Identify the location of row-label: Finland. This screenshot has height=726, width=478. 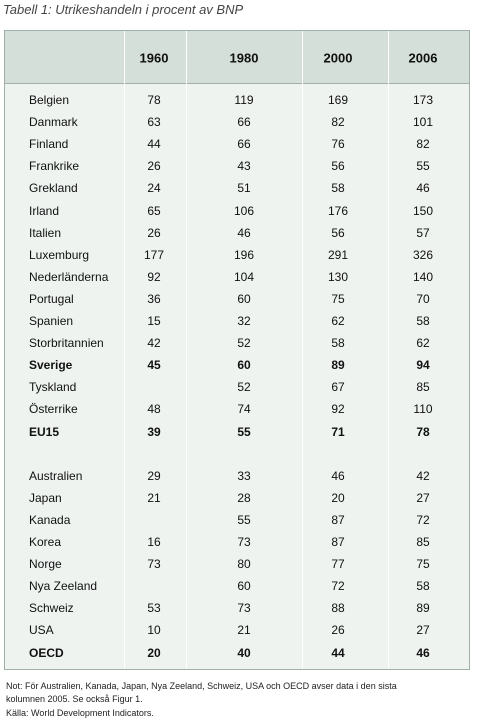
(49, 144).